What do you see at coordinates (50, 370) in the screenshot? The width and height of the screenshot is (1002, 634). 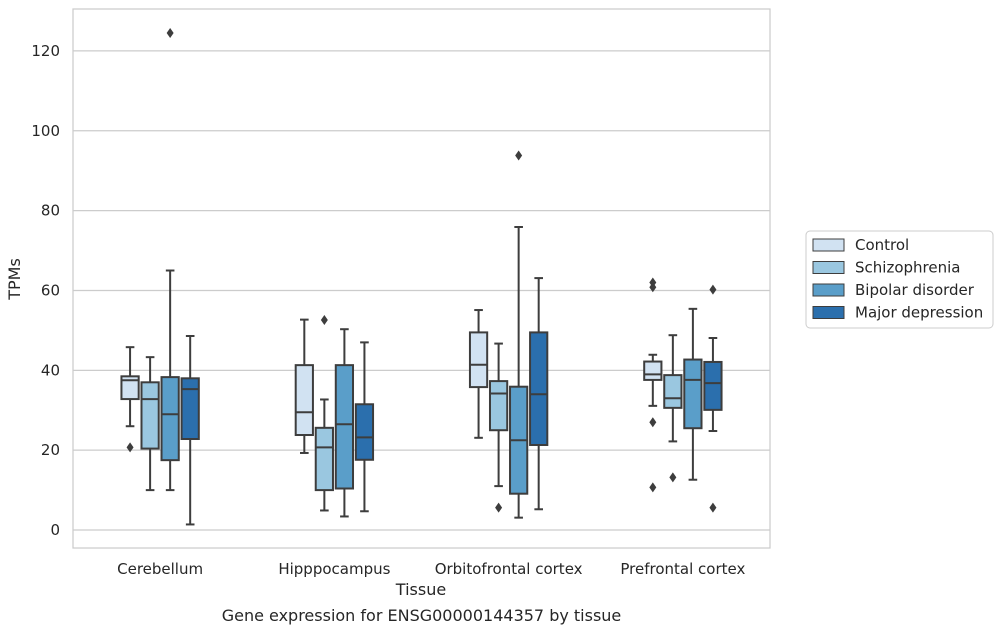 I see `y-tick-label: 40` at bounding box center [50, 370].